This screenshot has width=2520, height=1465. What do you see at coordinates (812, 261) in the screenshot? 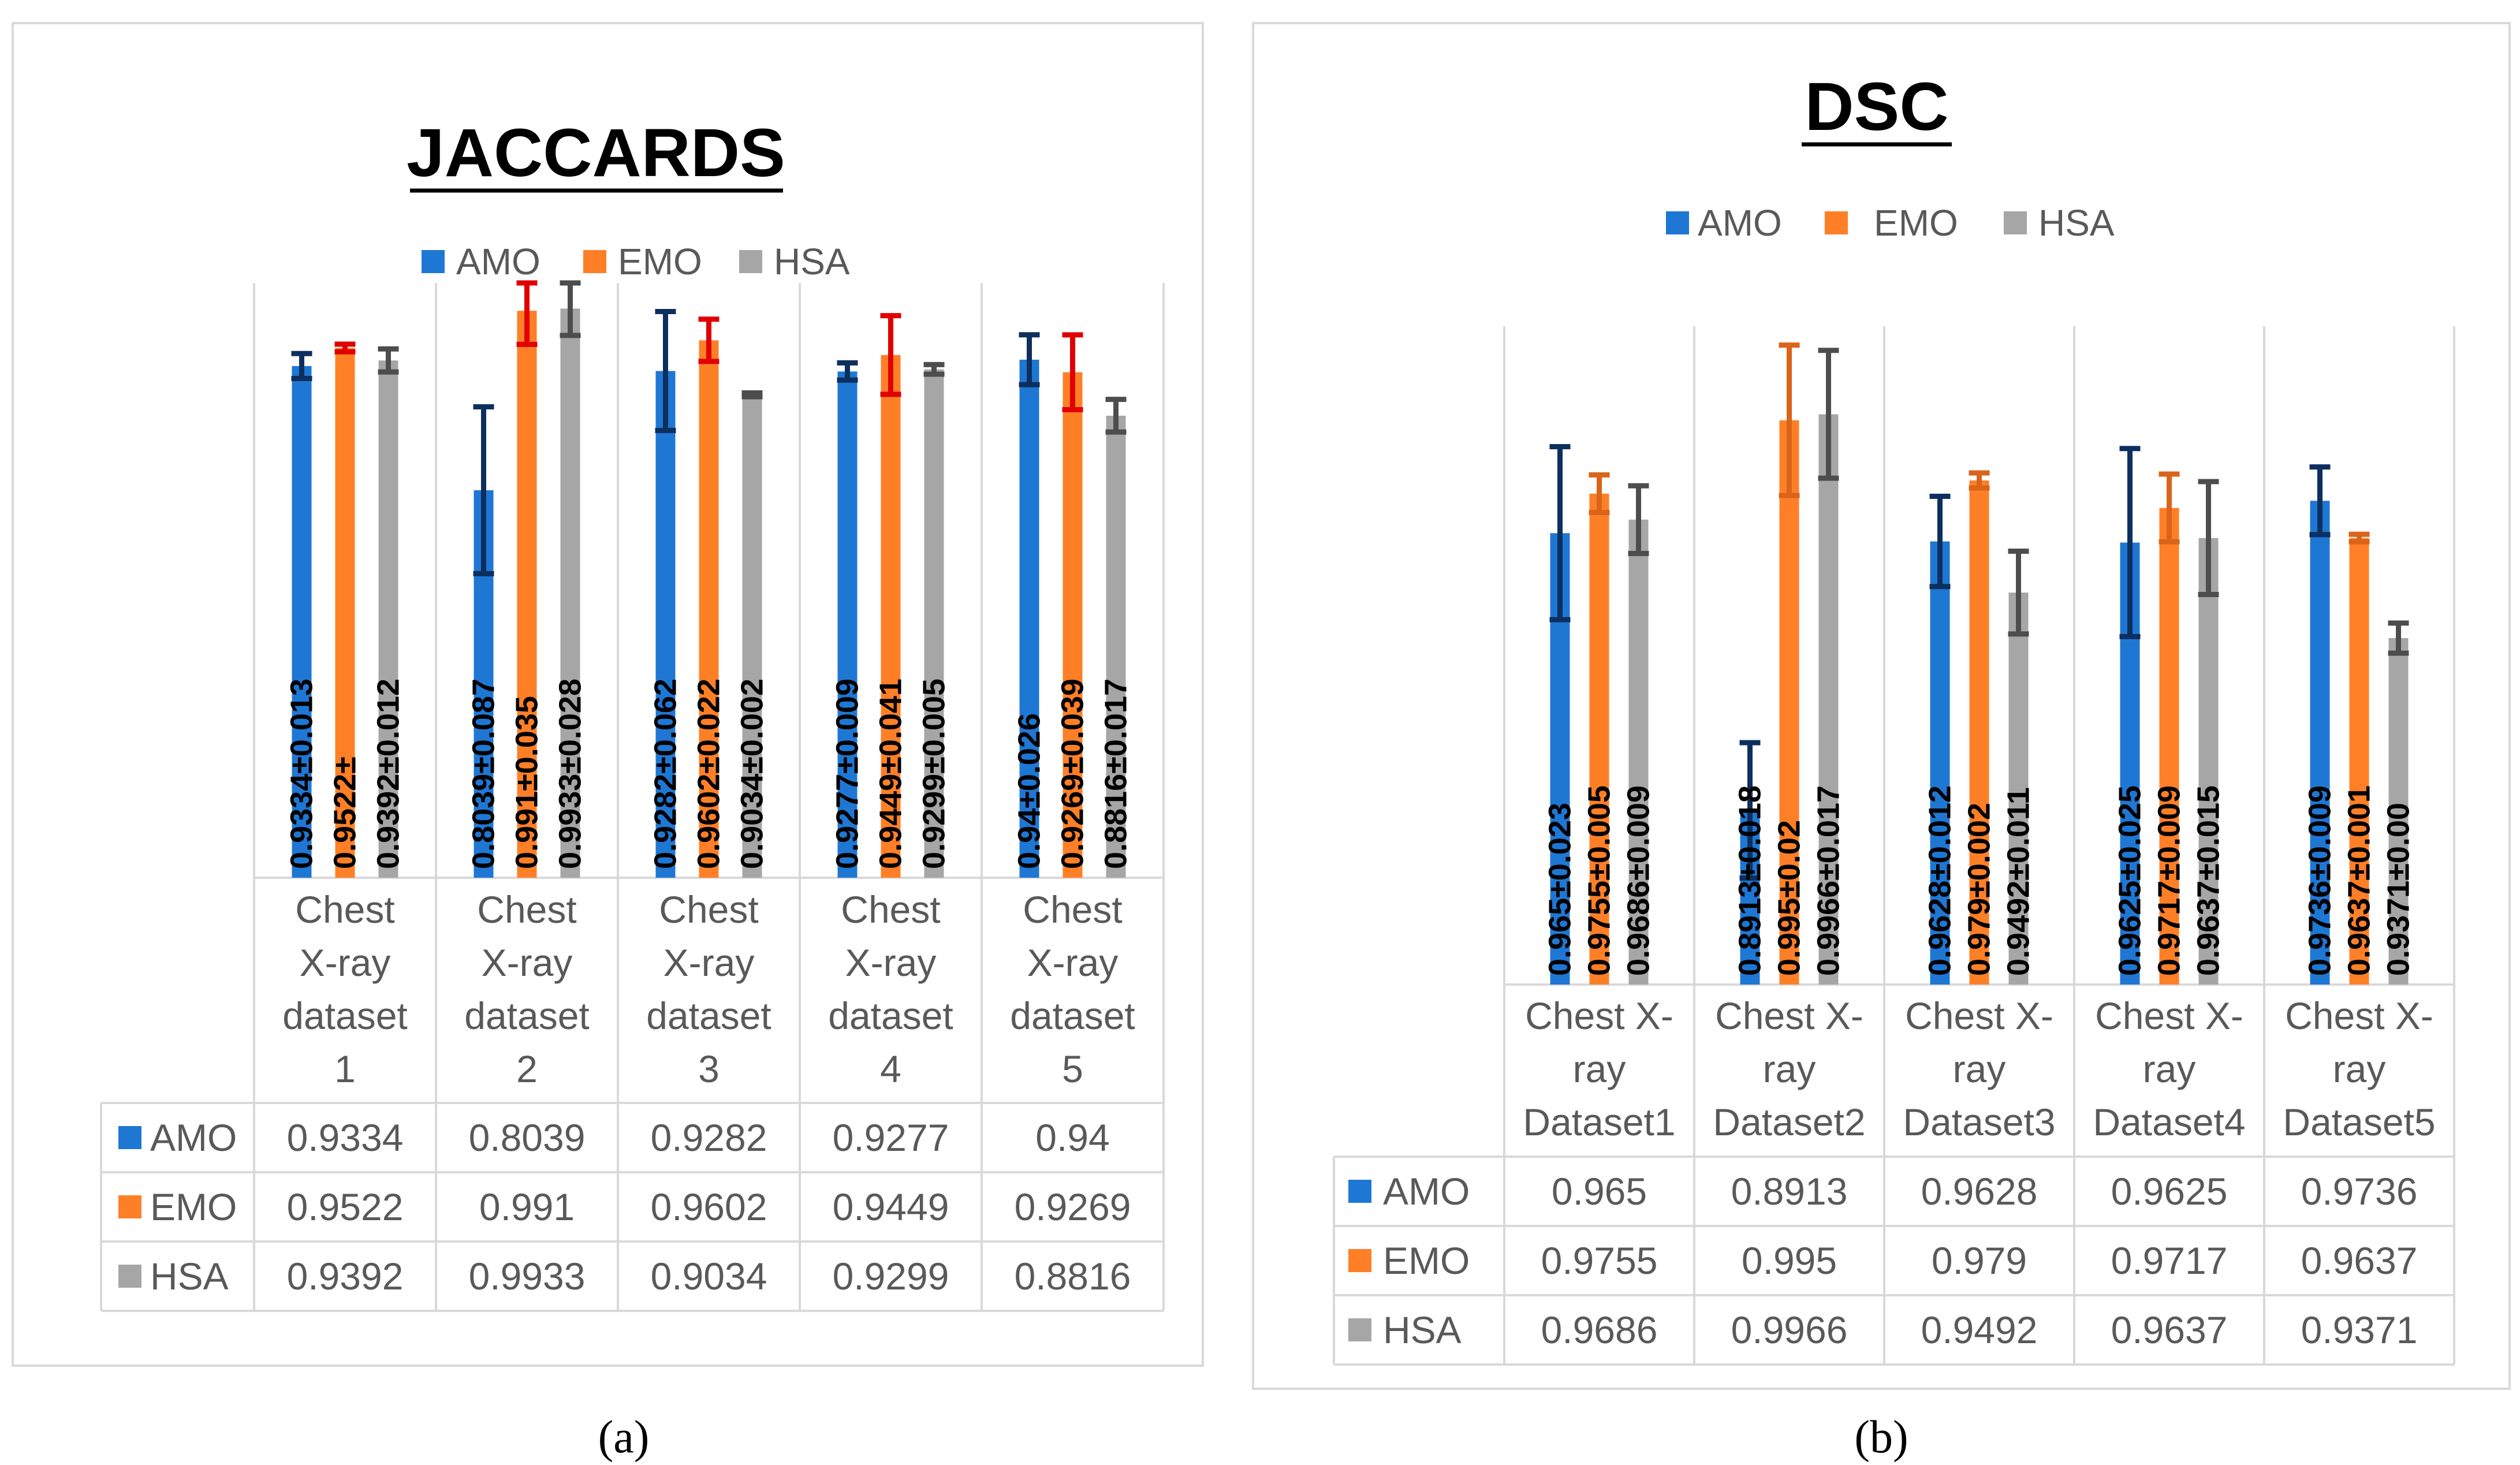
I see `legend-label-hsa: HSA` at bounding box center [812, 261].